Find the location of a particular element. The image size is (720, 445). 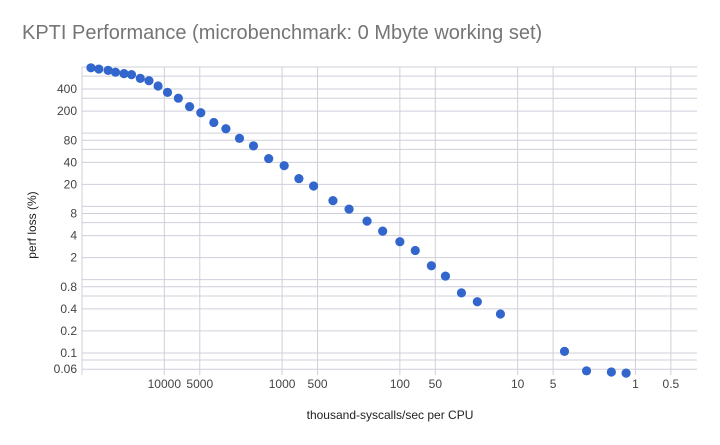

y-tick-label: 0.8 is located at coordinates (68, 287).